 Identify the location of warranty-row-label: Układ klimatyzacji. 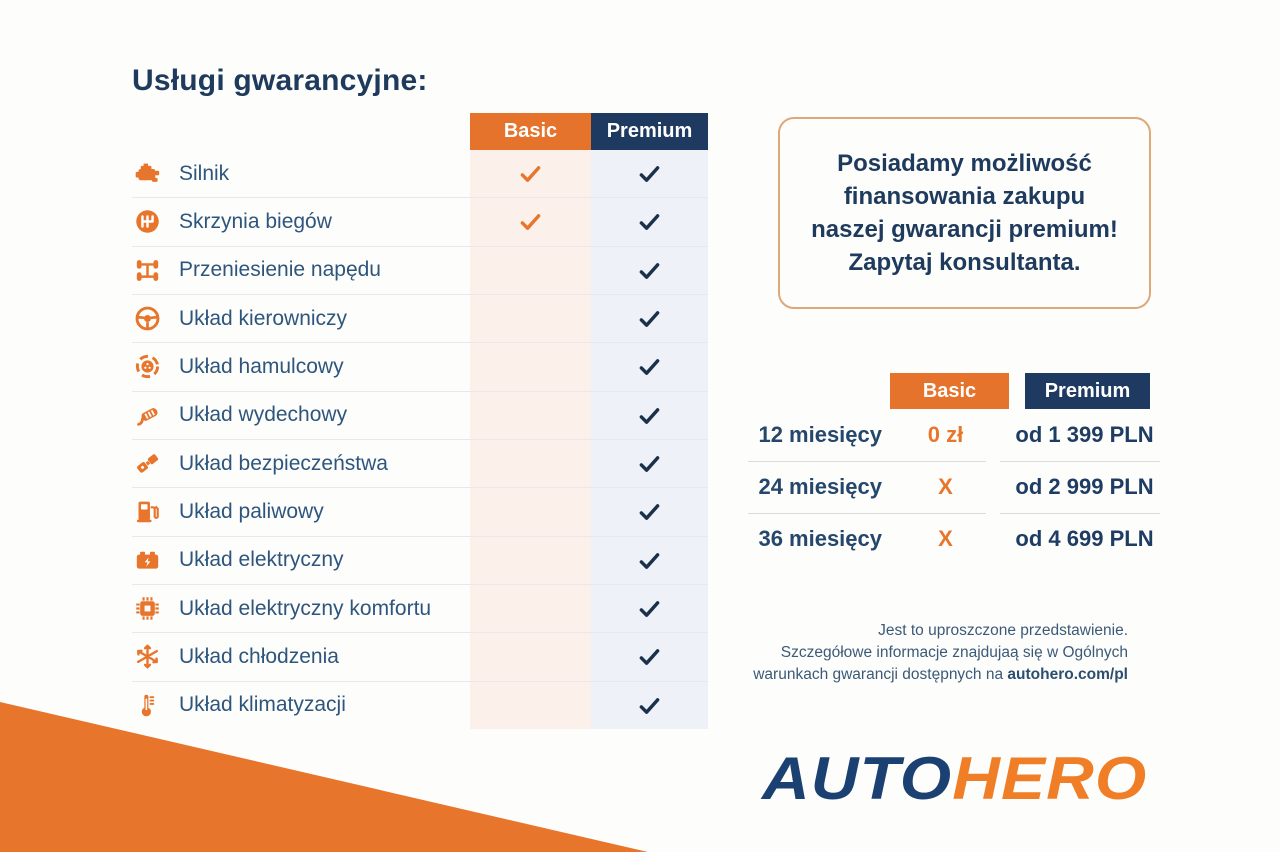
(262, 705).